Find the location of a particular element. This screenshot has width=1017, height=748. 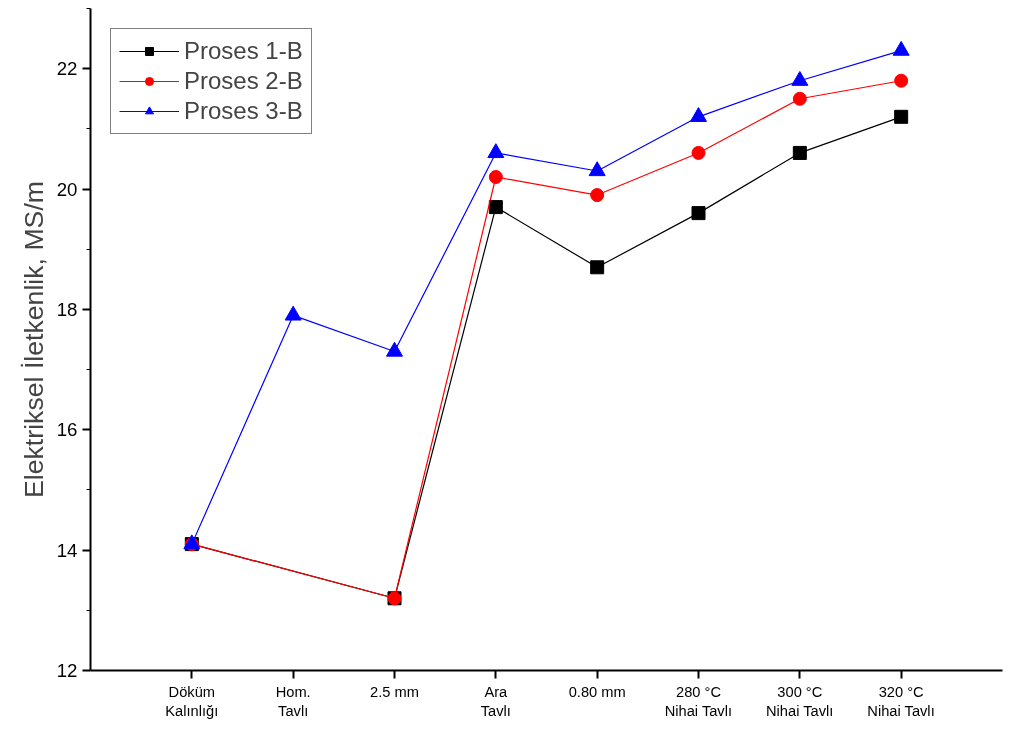

y-tick-label: 20 is located at coordinates (67, 189).